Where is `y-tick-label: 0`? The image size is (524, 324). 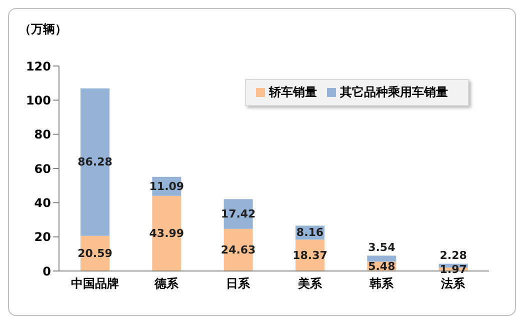 y-tick-label: 0 is located at coordinates (46, 271).